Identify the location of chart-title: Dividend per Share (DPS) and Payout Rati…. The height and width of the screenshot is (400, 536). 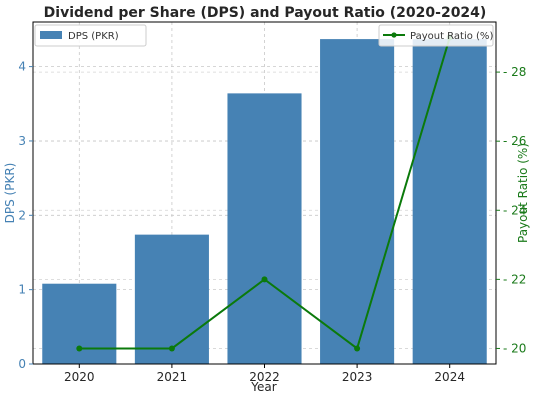
(265, 13).